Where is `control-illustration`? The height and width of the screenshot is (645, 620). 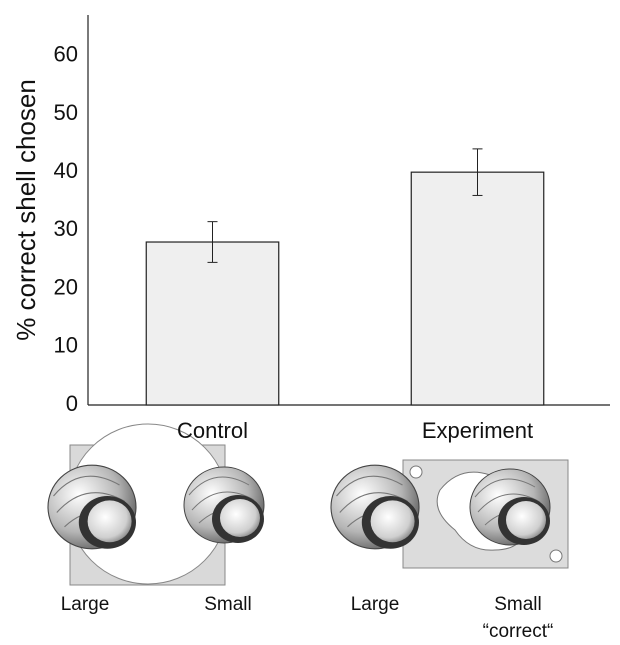
control-illustration is located at coordinates (156, 504).